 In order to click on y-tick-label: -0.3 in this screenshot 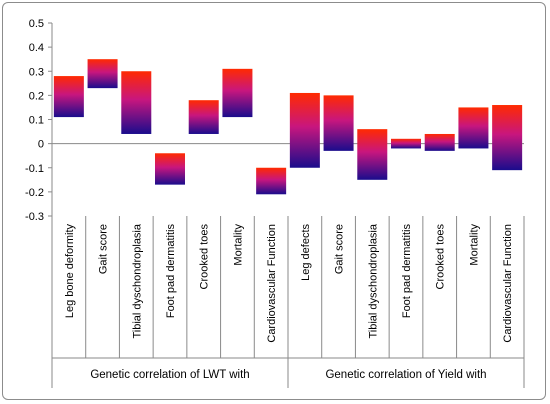, I will do `click(34, 217)`.